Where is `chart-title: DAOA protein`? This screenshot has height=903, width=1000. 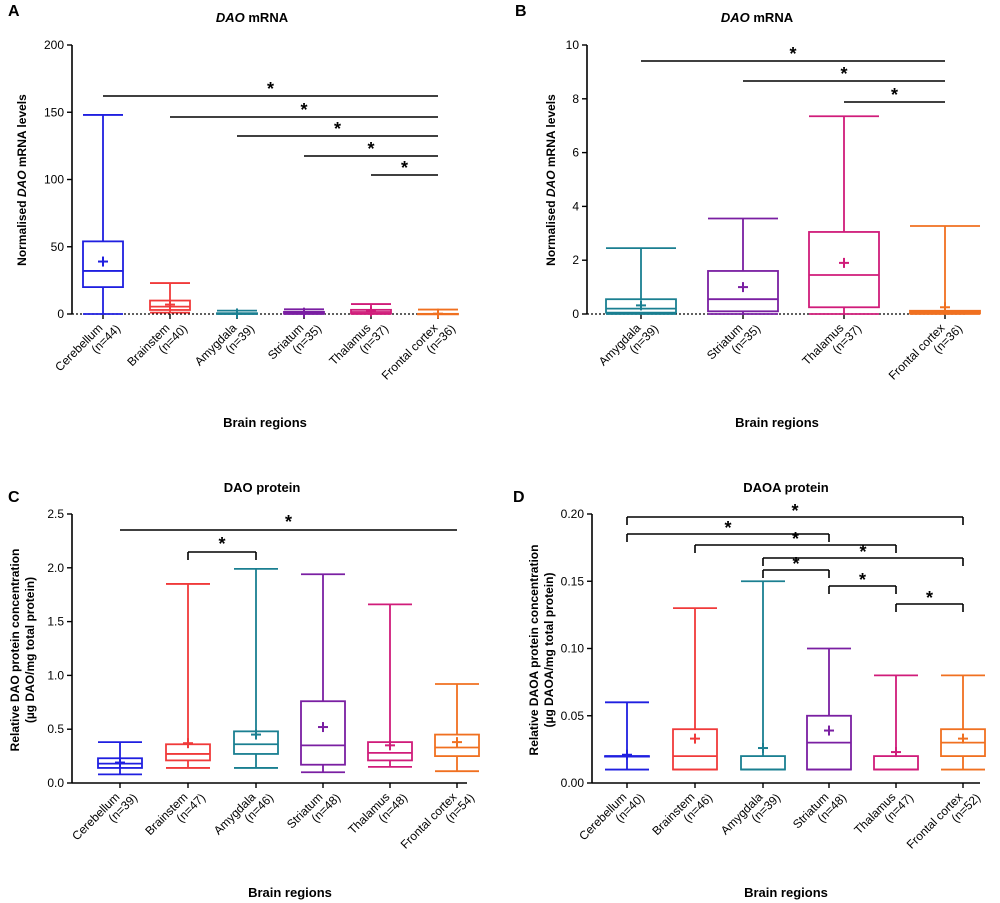
chart-title: DAOA protein is located at coordinates (786, 487).